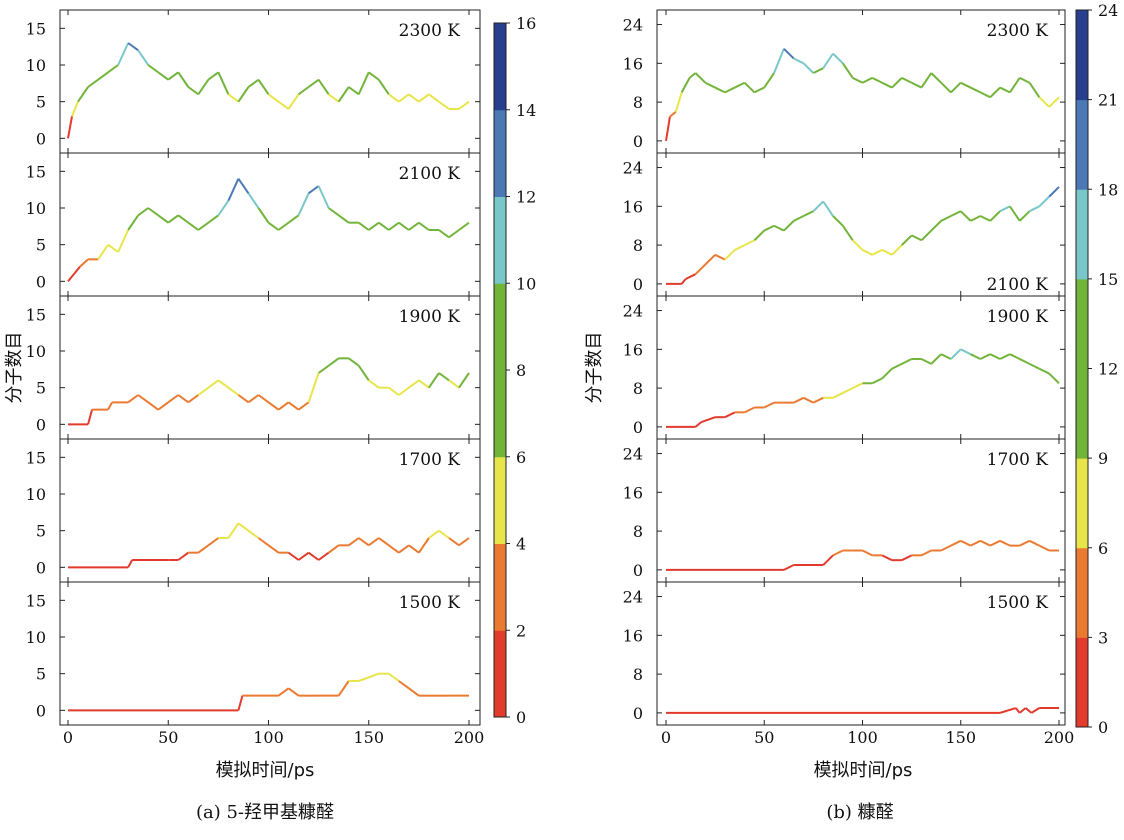  Describe the element at coordinates (526, 23) in the screenshot. I see `colorbar-tick-label: 16` at that location.